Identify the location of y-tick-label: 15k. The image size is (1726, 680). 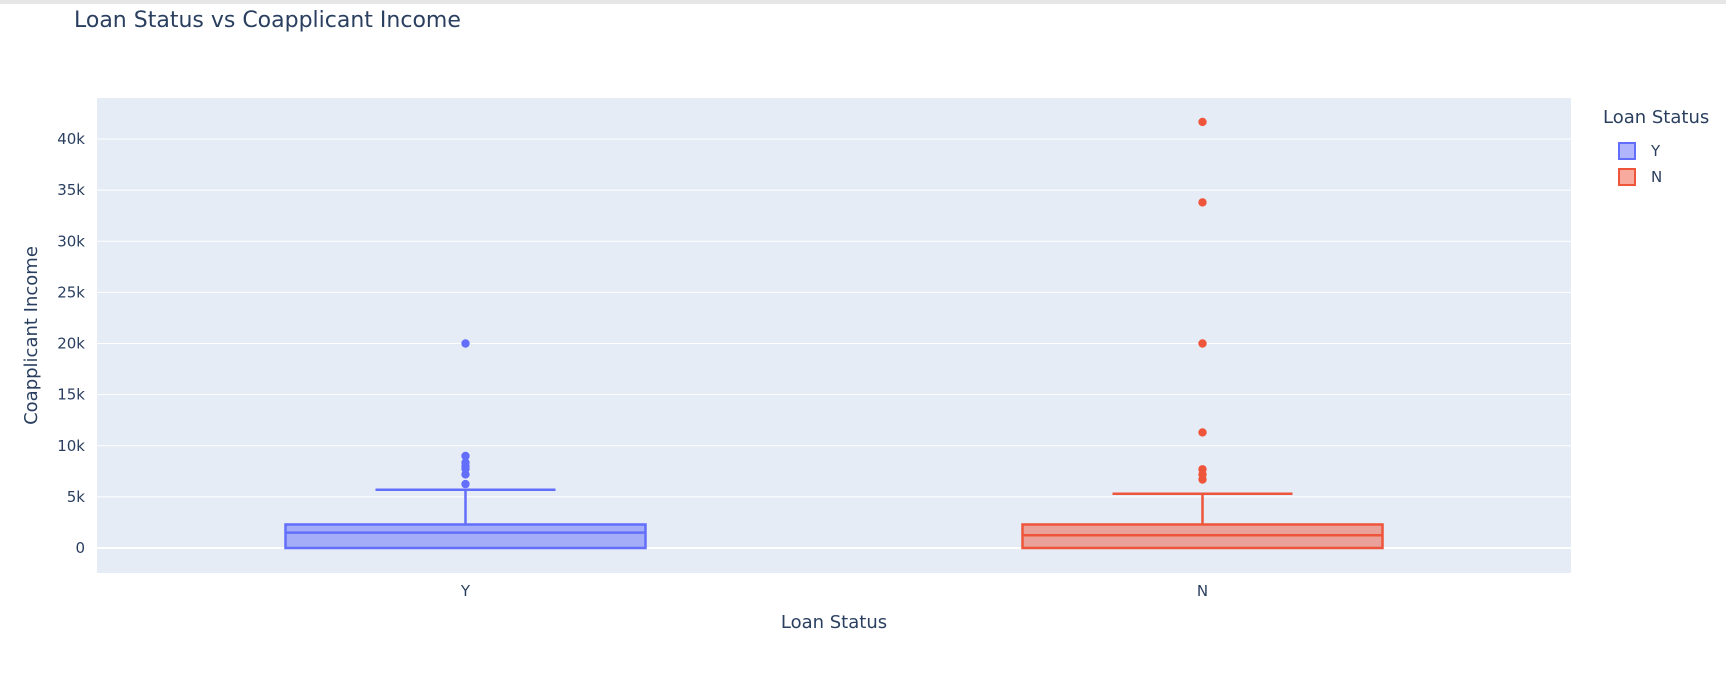
(71, 395).